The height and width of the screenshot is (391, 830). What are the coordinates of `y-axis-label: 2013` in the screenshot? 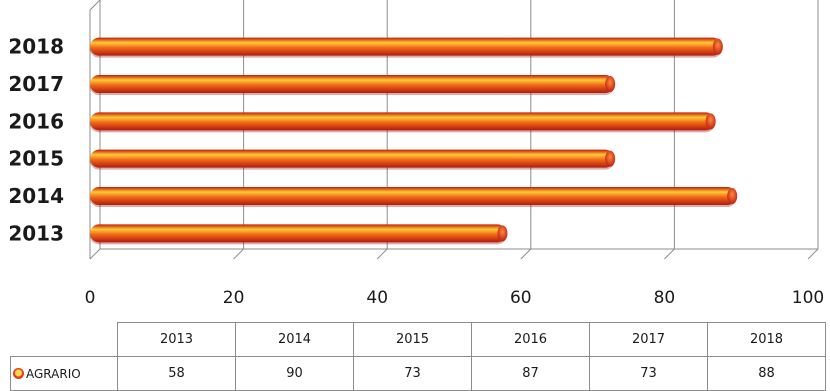 It's located at (36, 233).